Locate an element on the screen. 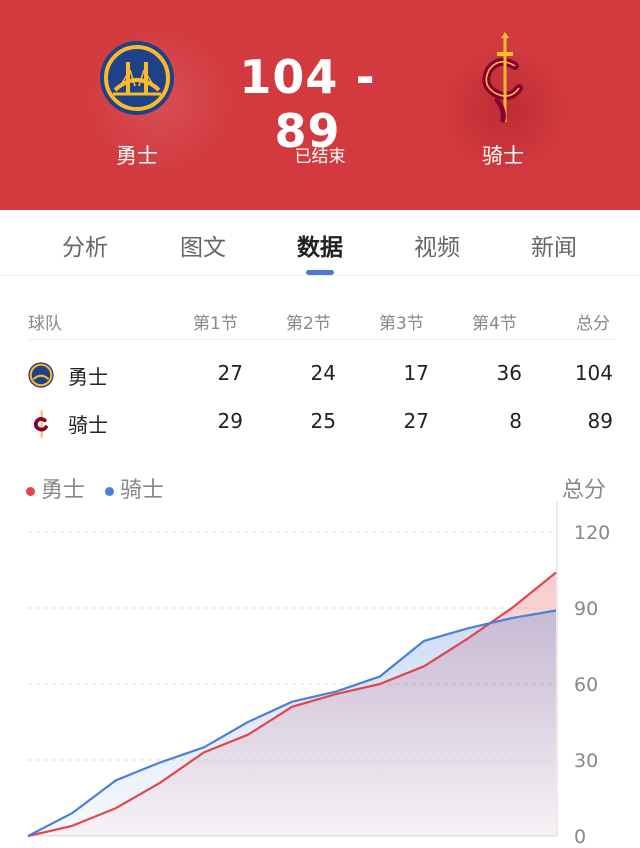 The height and width of the screenshot is (848, 640). y-axis-title: 总分 is located at coordinates (584, 490).